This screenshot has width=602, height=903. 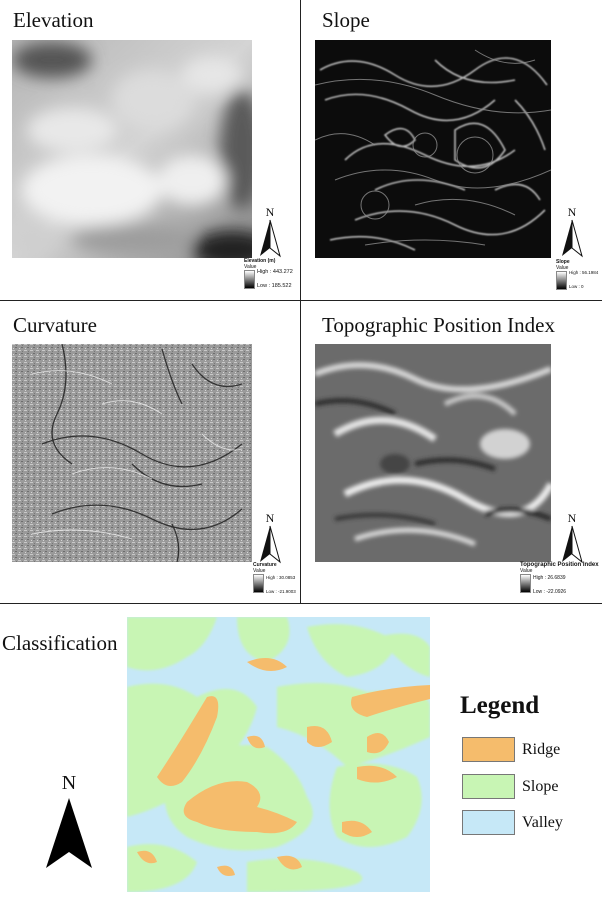 I want to click on curvature-title: Curvature, so click(x=55, y=325).